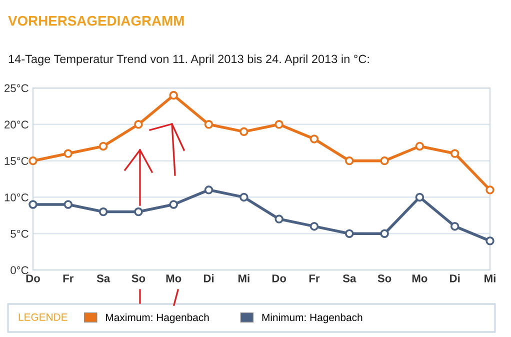 The width and height of the screenshot is (511, 337). What do you see at coordinates (19, 270) in the screenshot?
I see `y-tick-label: 0°C` at bounding box center [19, 270].